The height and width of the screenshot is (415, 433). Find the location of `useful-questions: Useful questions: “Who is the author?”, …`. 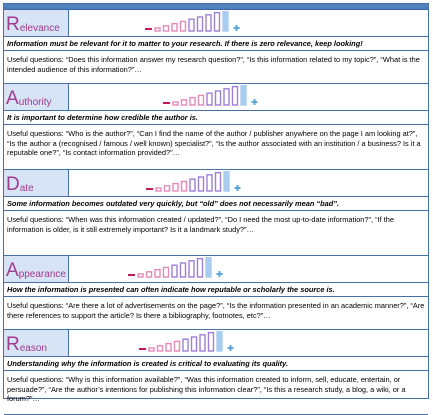

useful-questions: Useful questions: “Who is the author?”, … is located at coordinates (216, 147).